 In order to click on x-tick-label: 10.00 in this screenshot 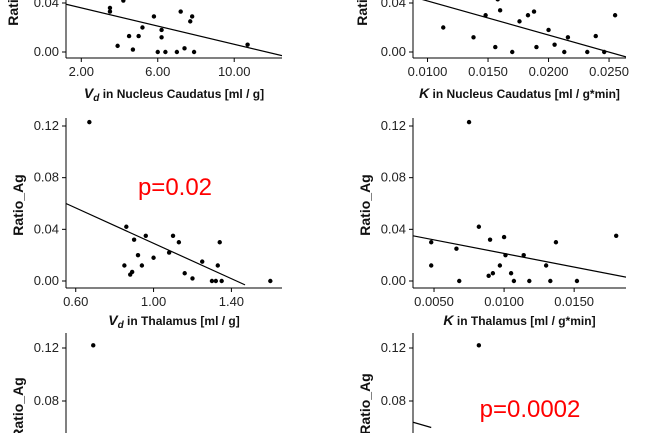, I will do `click(234, 71)`.